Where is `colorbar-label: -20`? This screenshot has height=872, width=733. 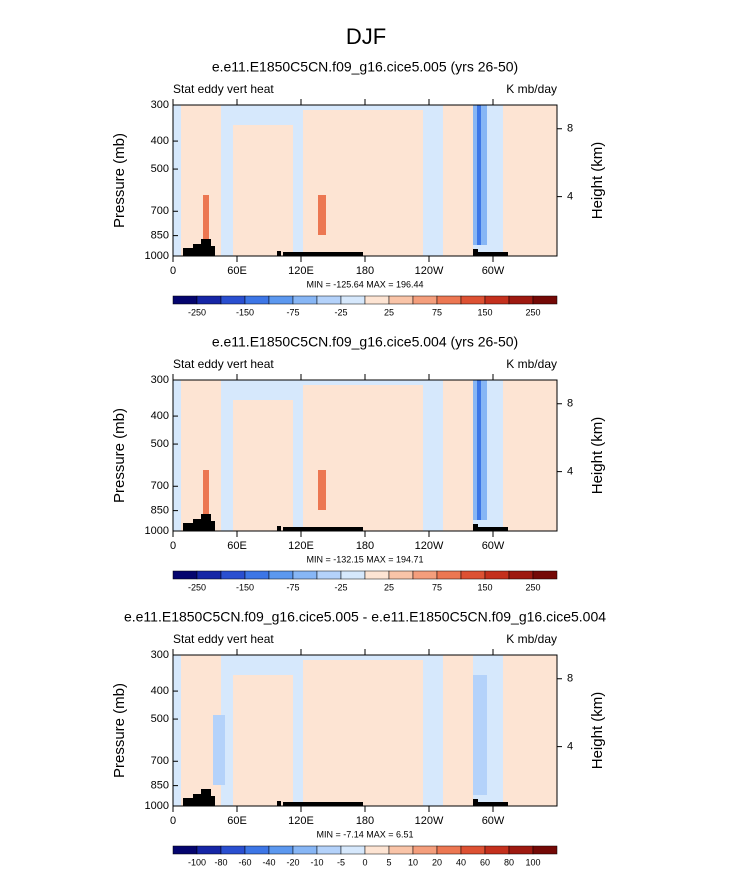
colorbar-label: -20 is located at coordinates (292, 862).